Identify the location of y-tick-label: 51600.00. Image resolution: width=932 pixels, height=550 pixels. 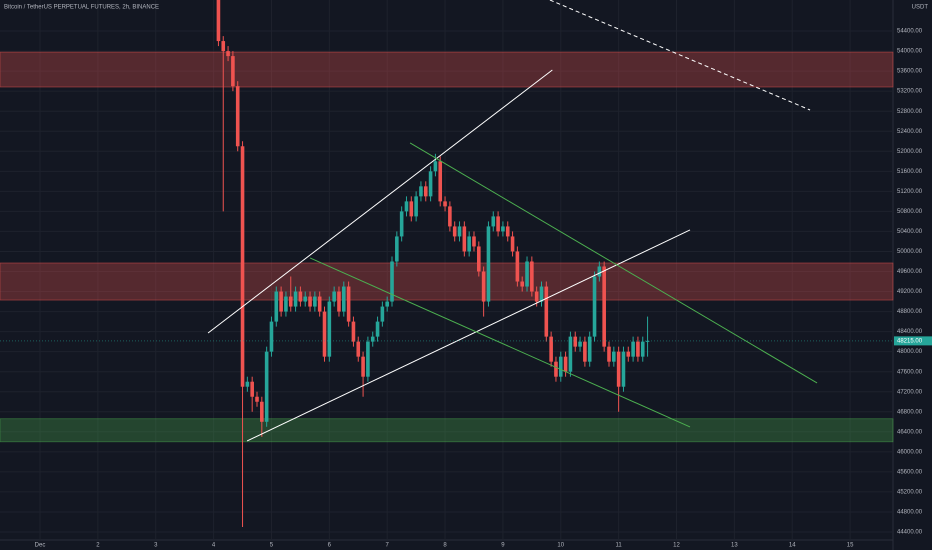
(910, 172).